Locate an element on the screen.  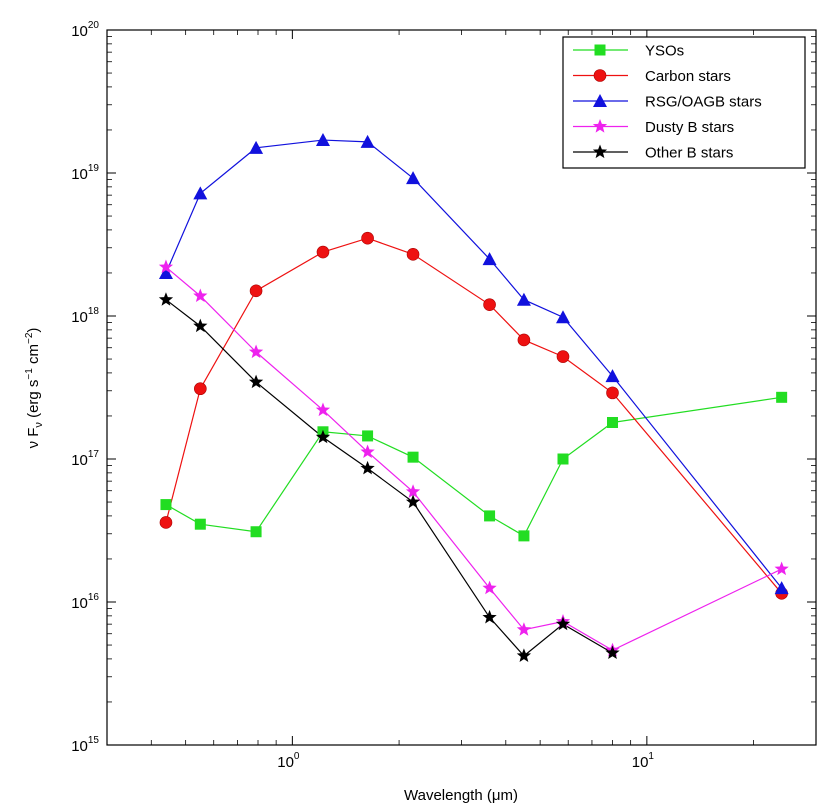
x-axis-label: Wavelength (μm) is located at coordinates (461, 795).